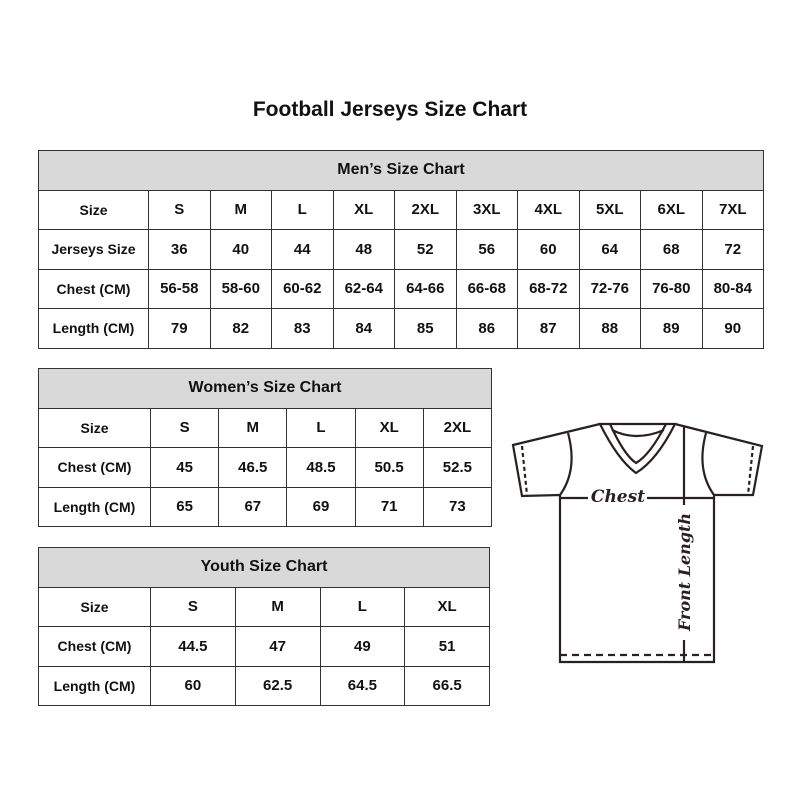  Describe the element at coordinates (732, 209) in the screenshot. I see `table-cell: 7XL` at that location.